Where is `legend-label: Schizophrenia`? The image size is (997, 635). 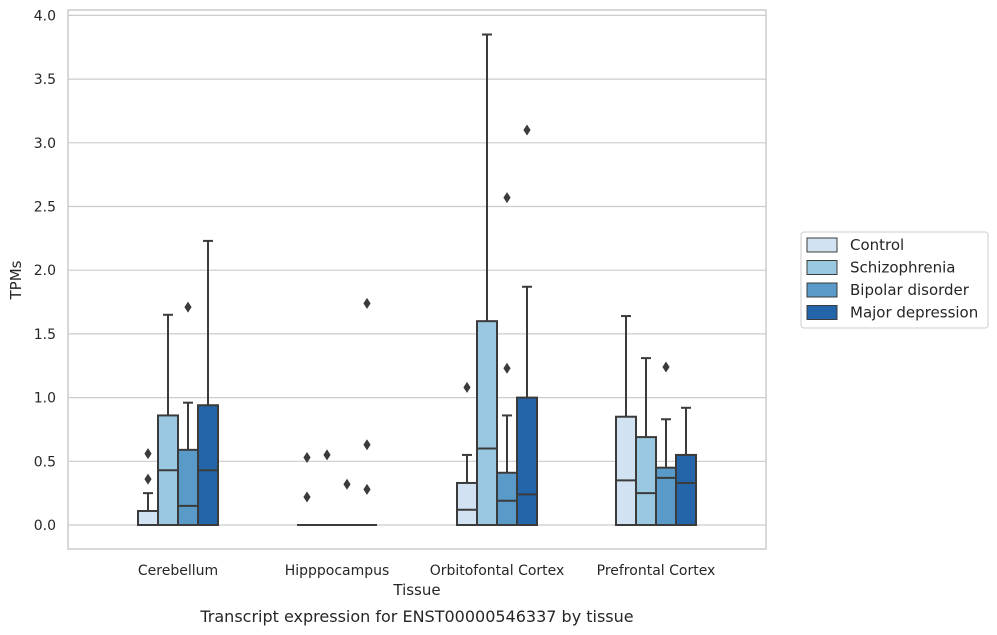
legend-label: Schizophrenia is located at coordinates (902, 268).